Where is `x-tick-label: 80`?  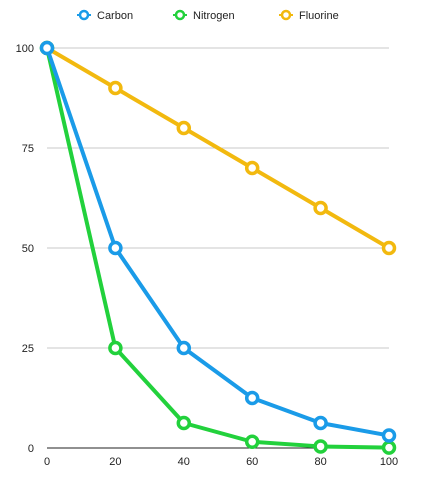
x-tick-label: 80 is located at coordinates (320, 462).